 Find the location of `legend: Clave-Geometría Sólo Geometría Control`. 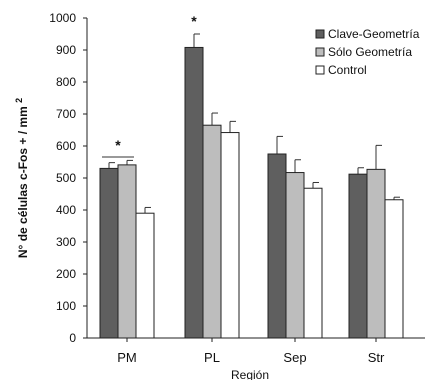

legend: Clave-Geometría Sólo Geometría Control is located at coordinates (367, 52).